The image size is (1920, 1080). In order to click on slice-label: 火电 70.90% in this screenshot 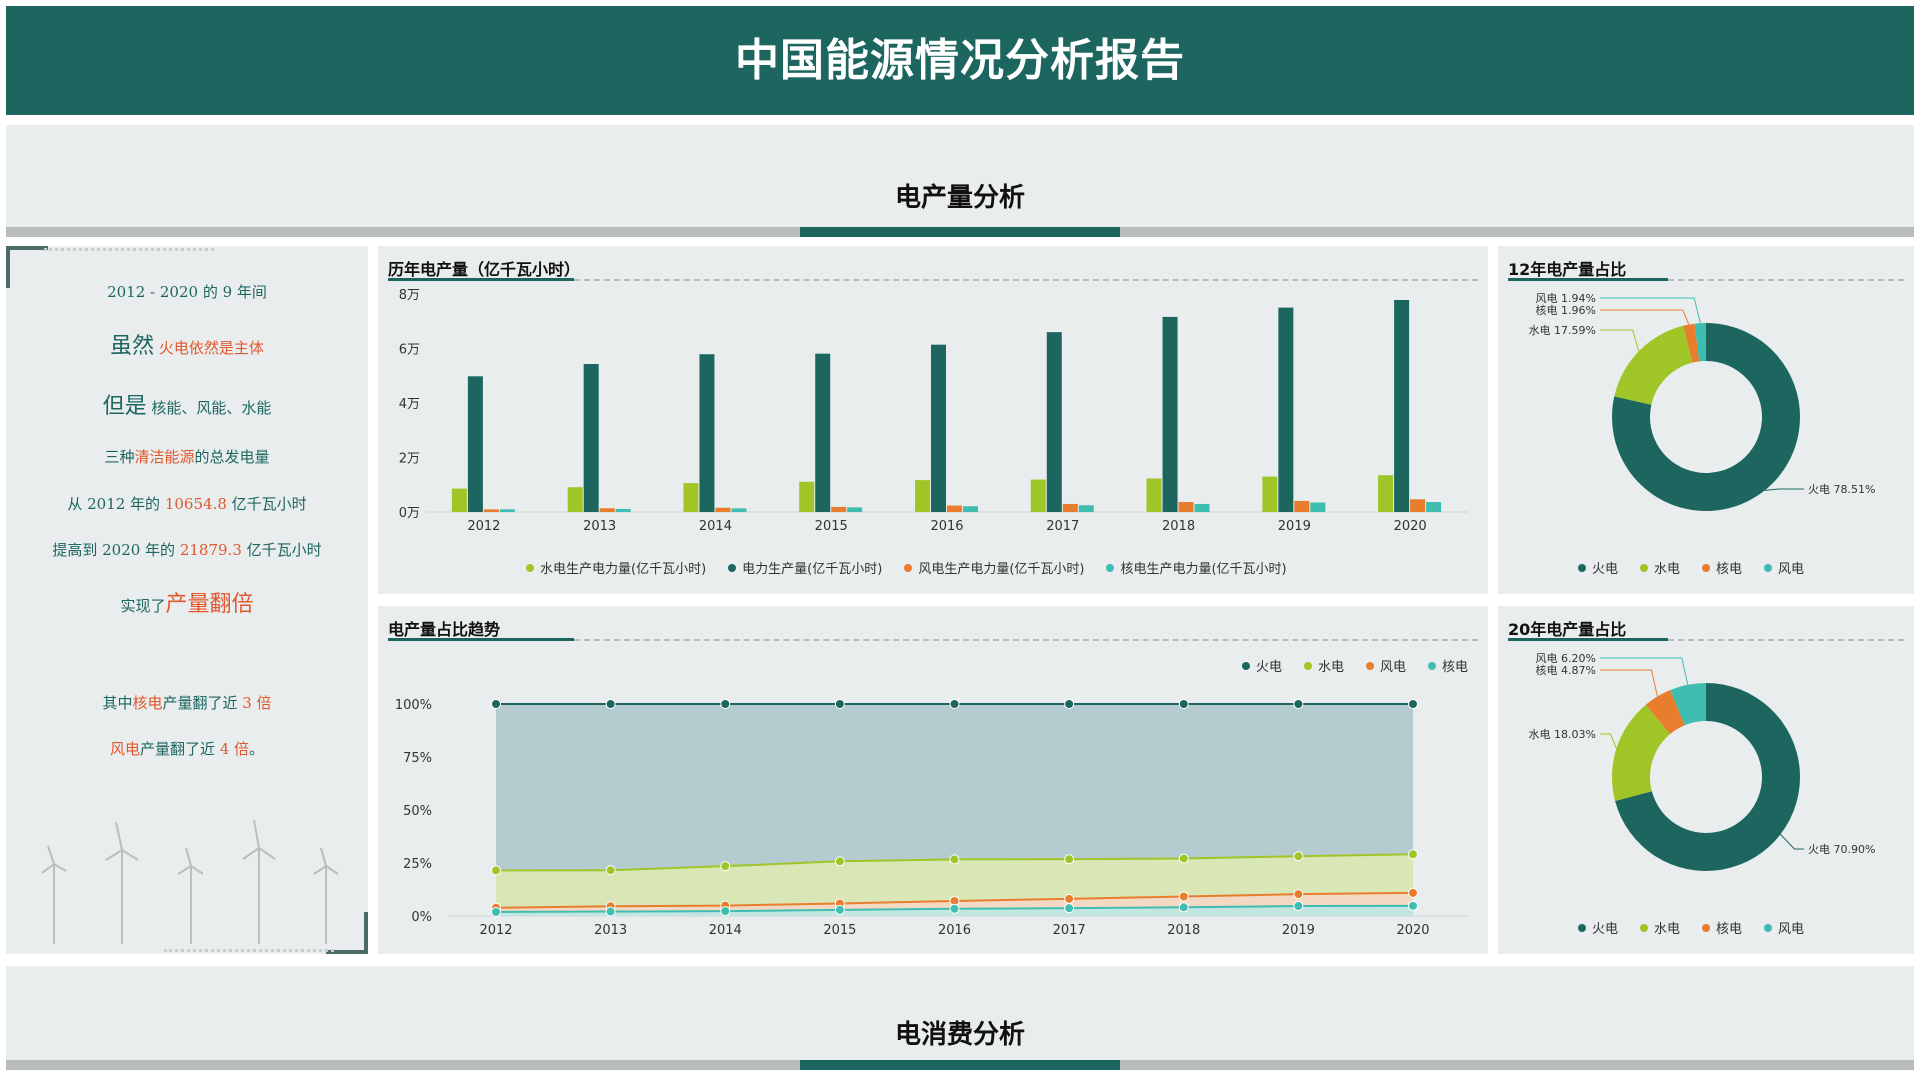, I will do `click(1841, 849)`.